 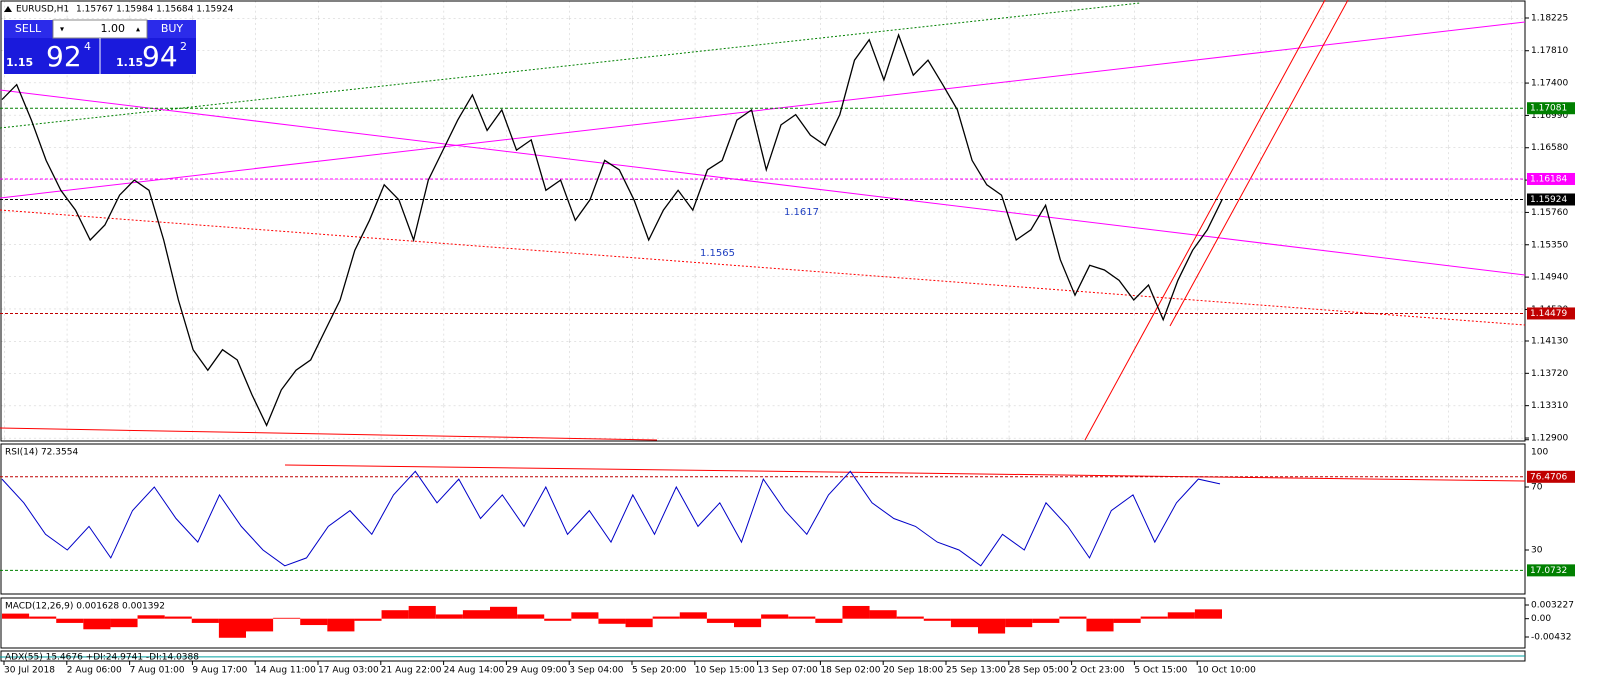 I want to click on rsi-line, so click(x=611, y=518).